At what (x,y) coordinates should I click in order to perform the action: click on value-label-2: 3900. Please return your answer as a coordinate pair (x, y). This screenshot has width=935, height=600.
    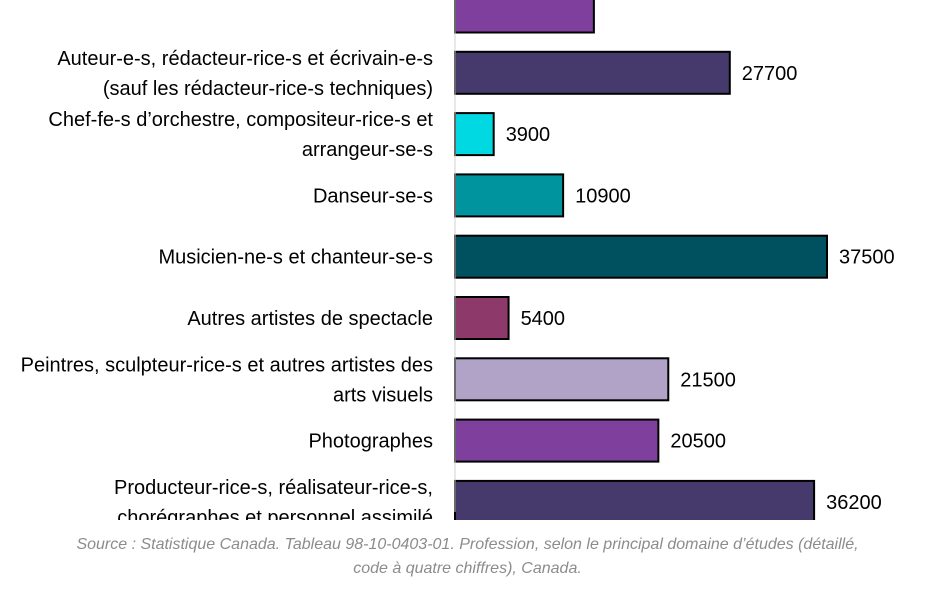
    Looking at the image, I should click on (528, 135).